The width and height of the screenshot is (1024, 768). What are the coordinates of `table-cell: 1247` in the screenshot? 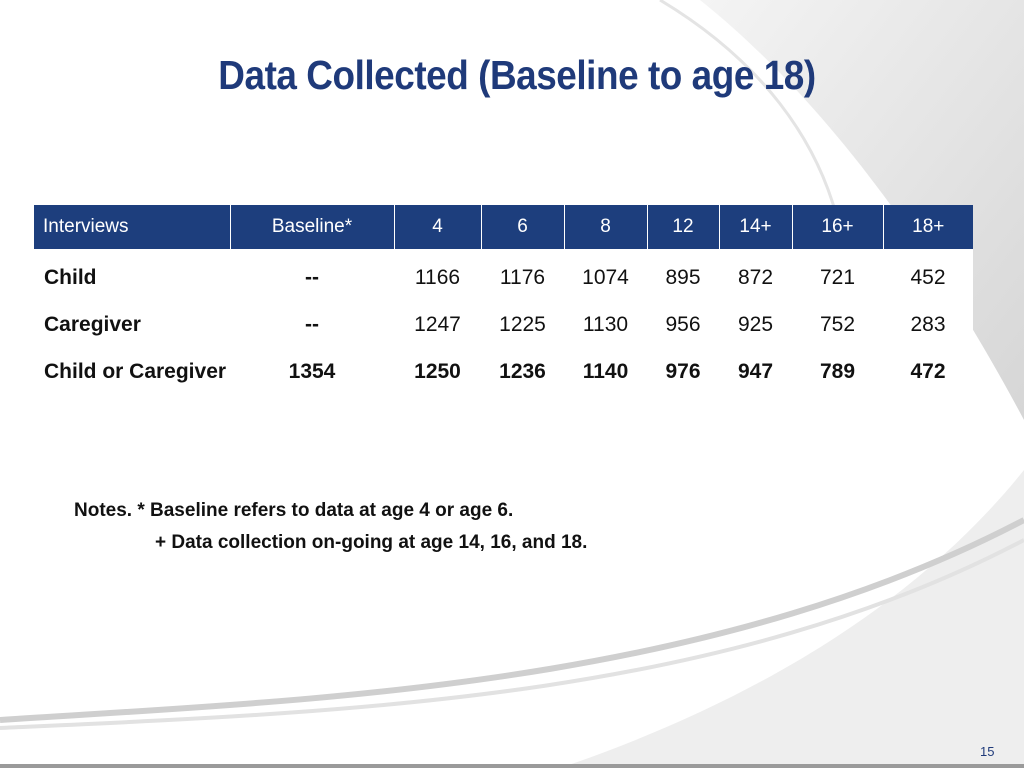 It's located at (437, 324).